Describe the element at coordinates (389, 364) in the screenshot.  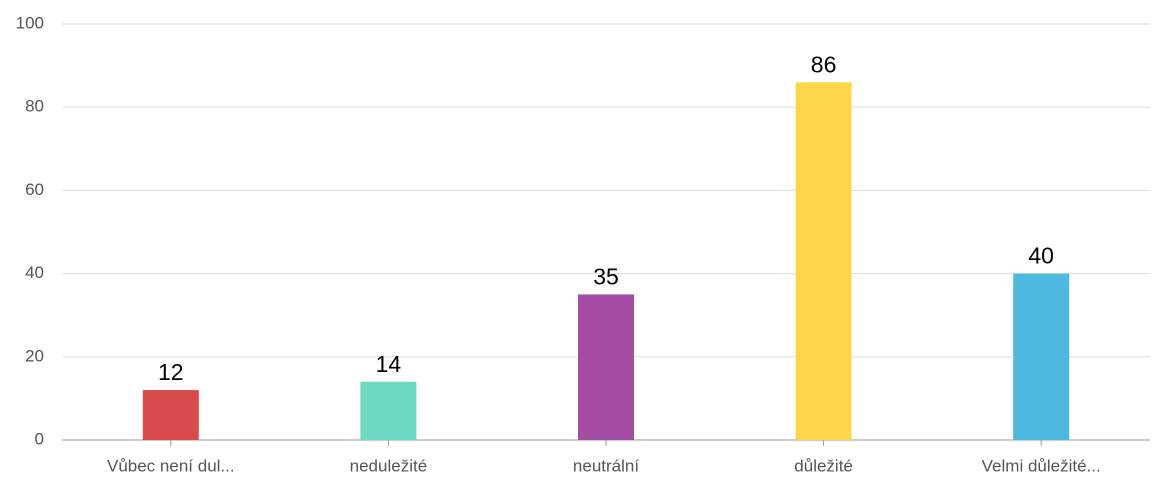
I see `value-label: 14` at that location.